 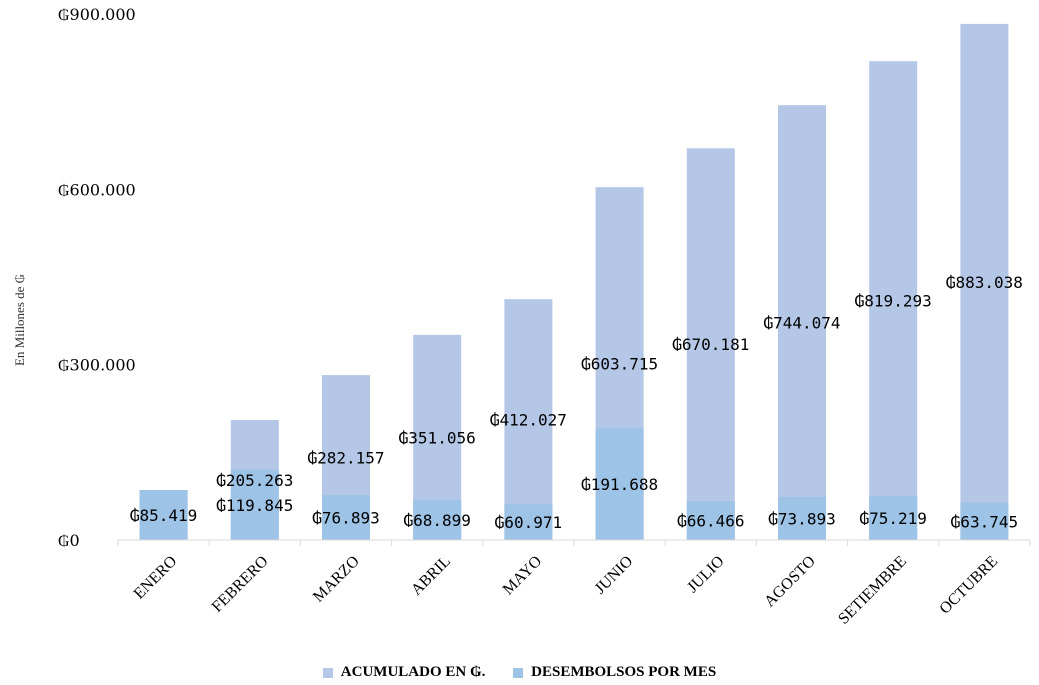 I want to click on data-label-acumulado: ₲205.263, so click(x=254, y=480).